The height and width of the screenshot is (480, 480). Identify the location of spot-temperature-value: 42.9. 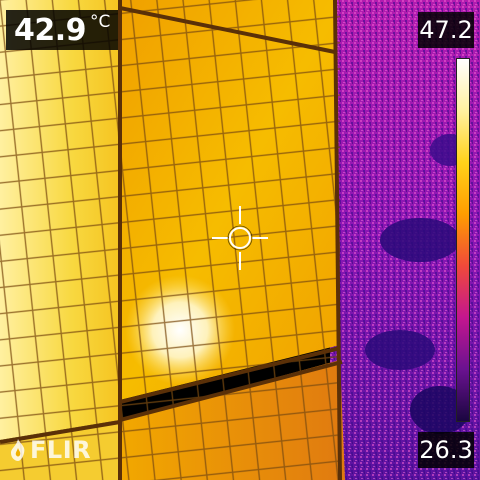
(50, 30).